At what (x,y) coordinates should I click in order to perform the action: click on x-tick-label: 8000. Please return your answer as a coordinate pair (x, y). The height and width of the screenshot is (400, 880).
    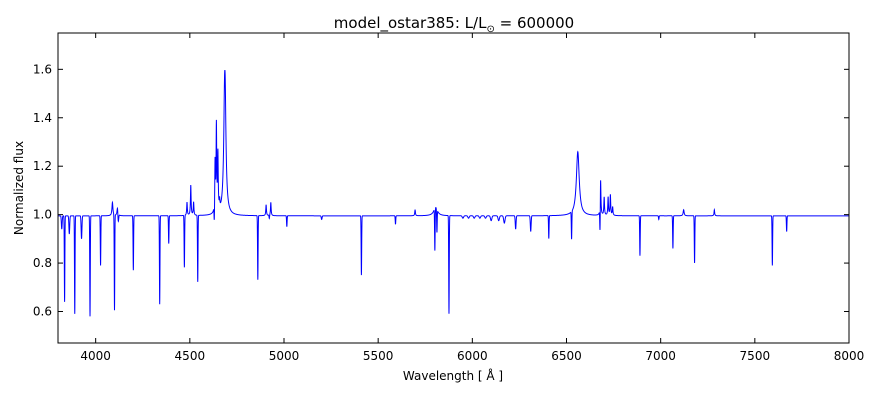
    Looking at the image, I should click on (849, 356).